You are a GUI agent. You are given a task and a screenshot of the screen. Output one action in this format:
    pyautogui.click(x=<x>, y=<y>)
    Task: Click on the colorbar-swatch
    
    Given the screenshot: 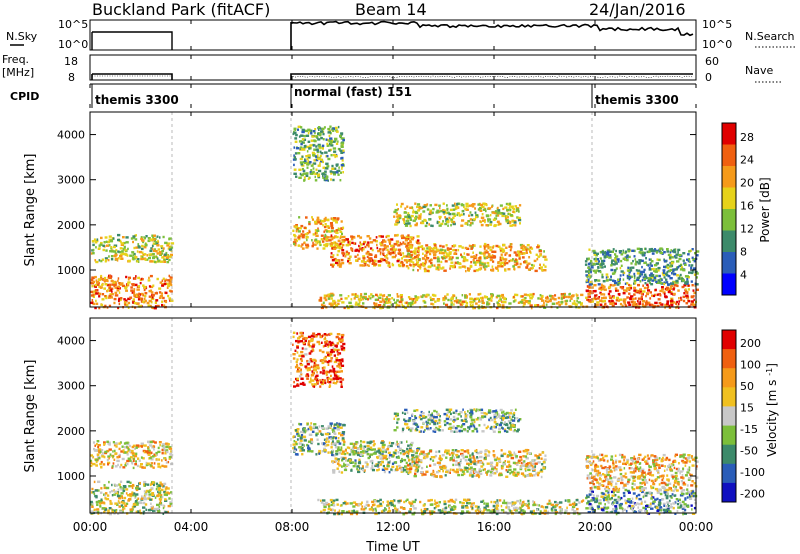 What is the action you would take?
    pyautogui.click(x=729, y=263)
    